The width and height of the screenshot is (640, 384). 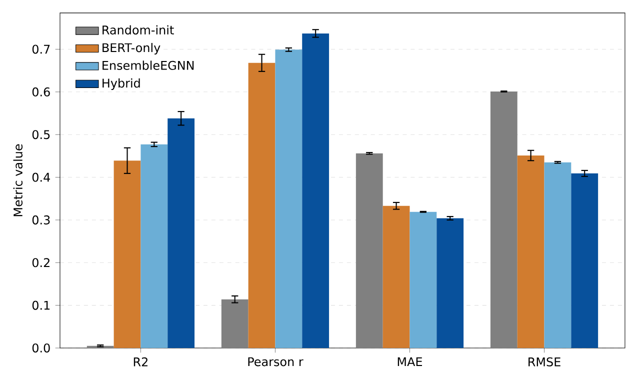 I want to click on legend-label: EnsembleEGNN, so click(x=148, y=65).